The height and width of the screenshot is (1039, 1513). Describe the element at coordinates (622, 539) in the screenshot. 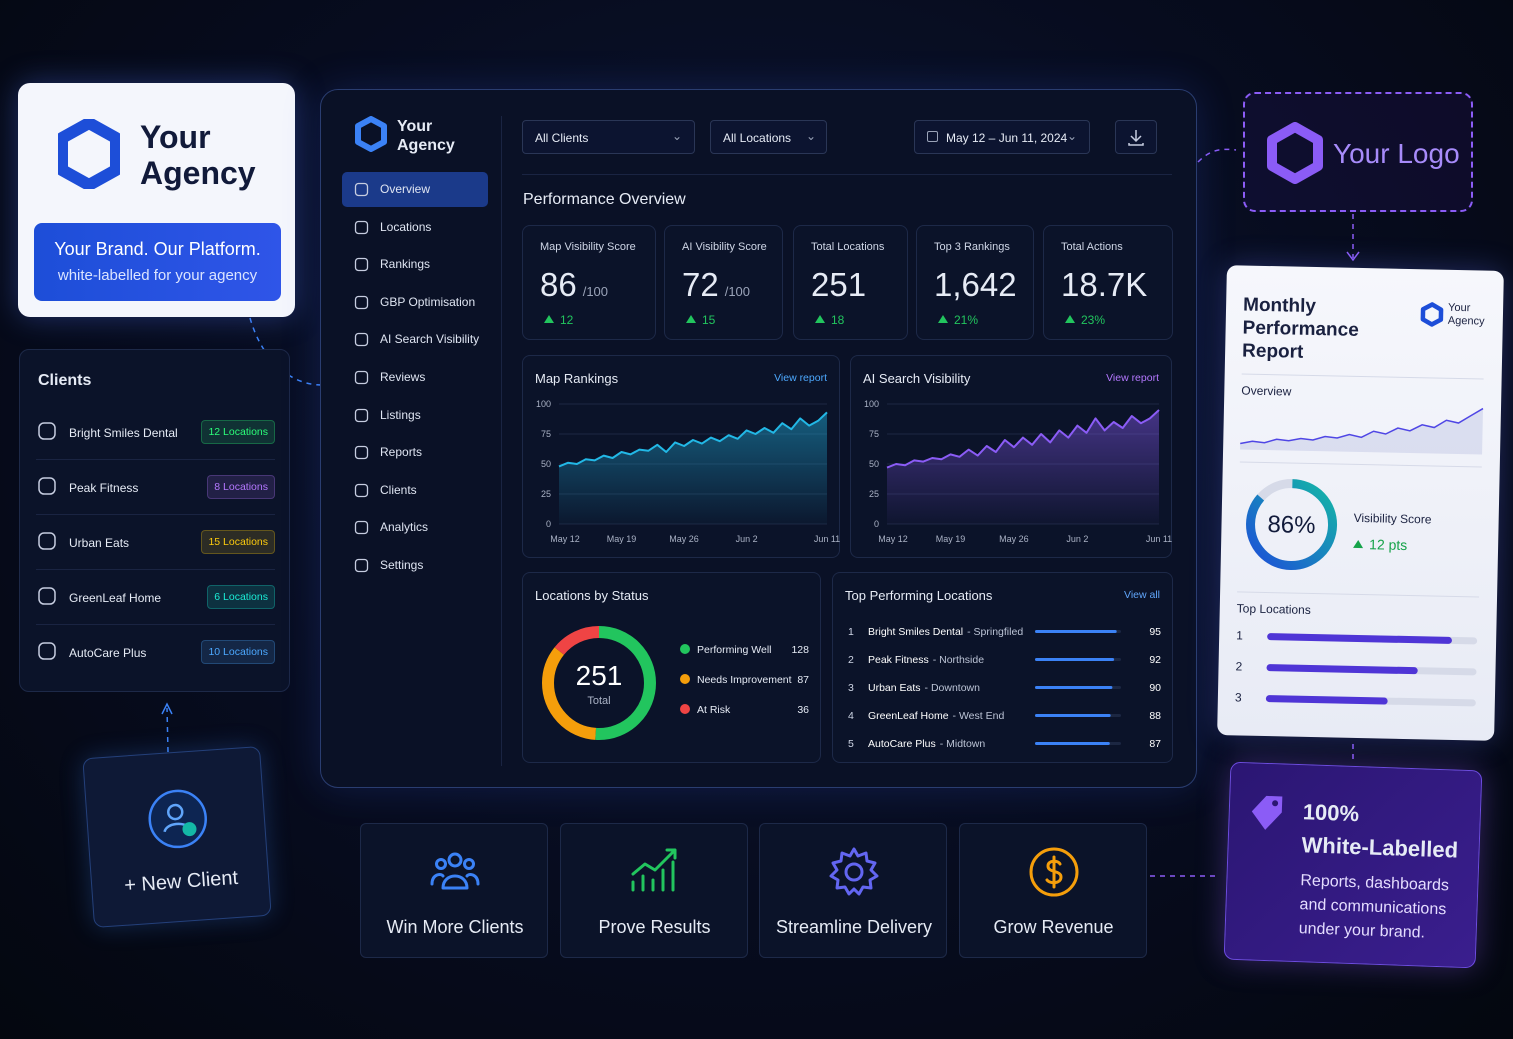

I see `x-tick-label: May 19` at that location.